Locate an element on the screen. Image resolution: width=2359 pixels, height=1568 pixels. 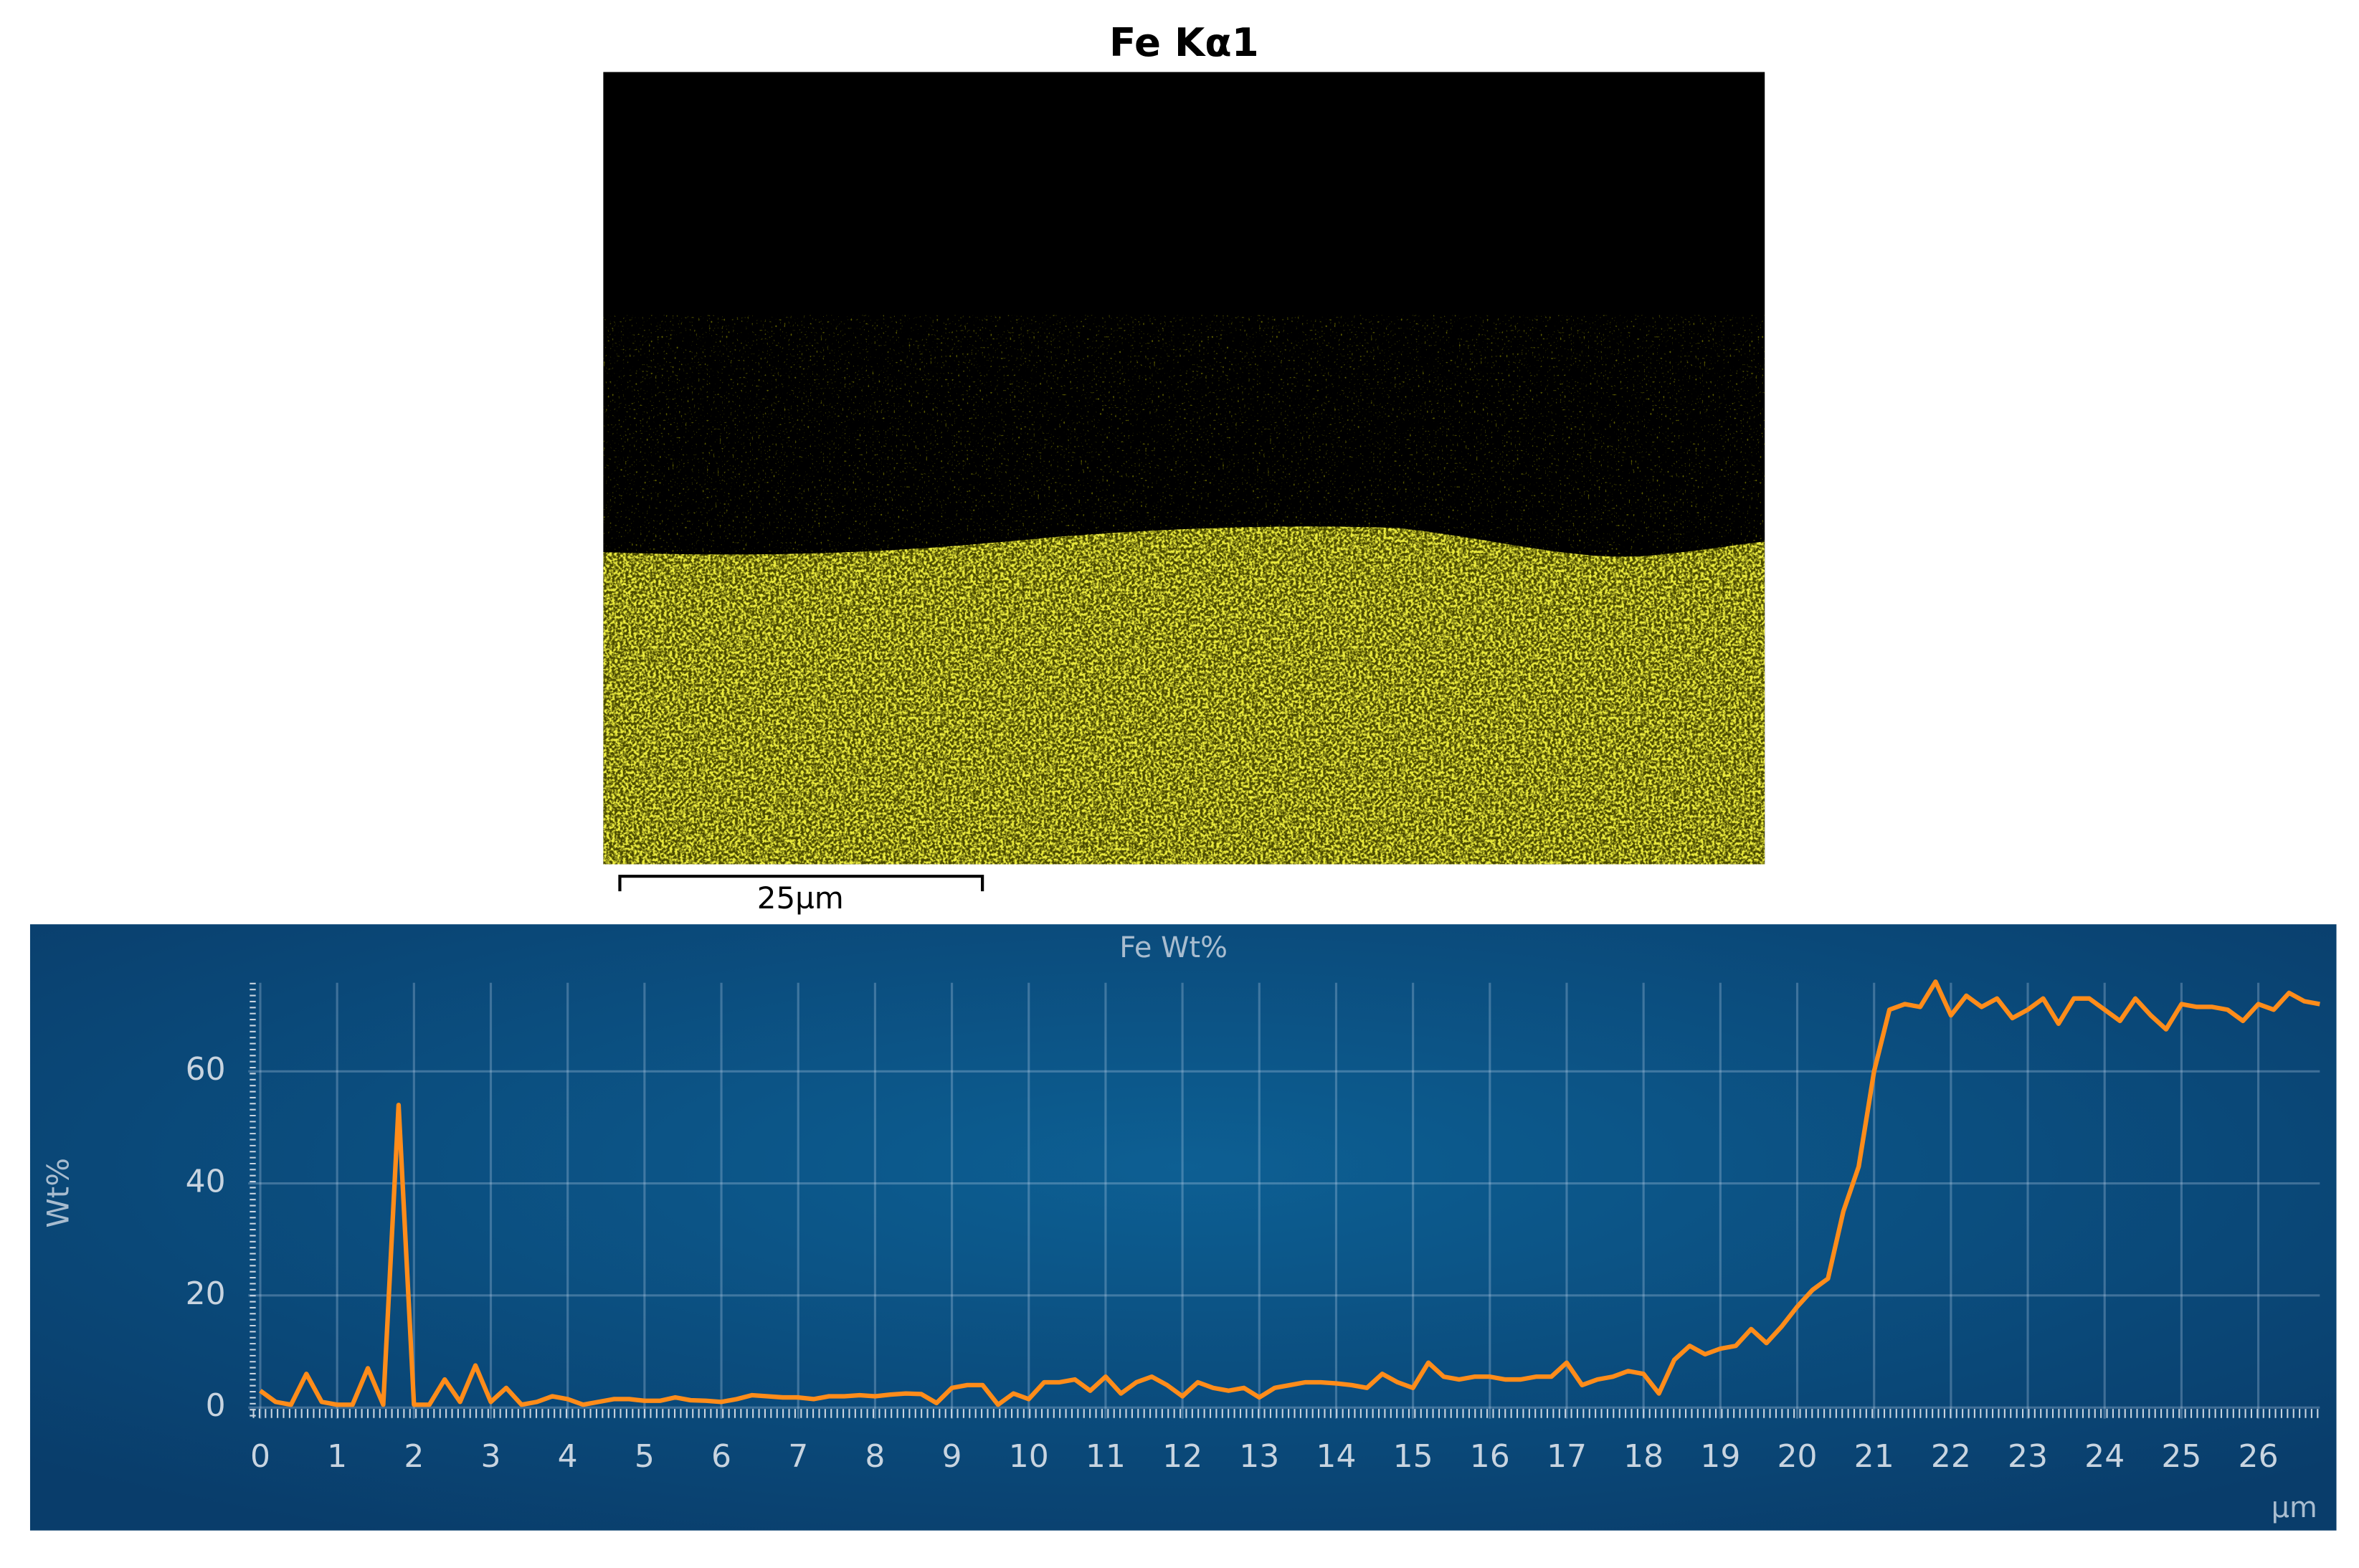
x-tick-label: 6 is located at coordinates (721, 1456).